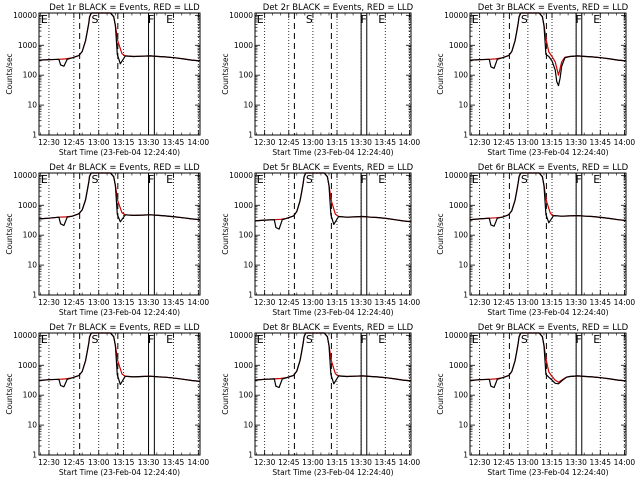  What do you see at coordinates (548, 49) in the screenshot?
I see `series-line-events` at bounding box center [548, 49].